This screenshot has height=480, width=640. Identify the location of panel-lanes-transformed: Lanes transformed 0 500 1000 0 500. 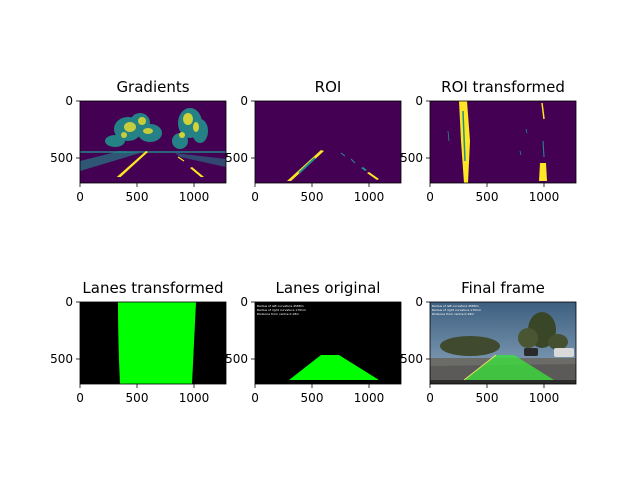
(138, 342).